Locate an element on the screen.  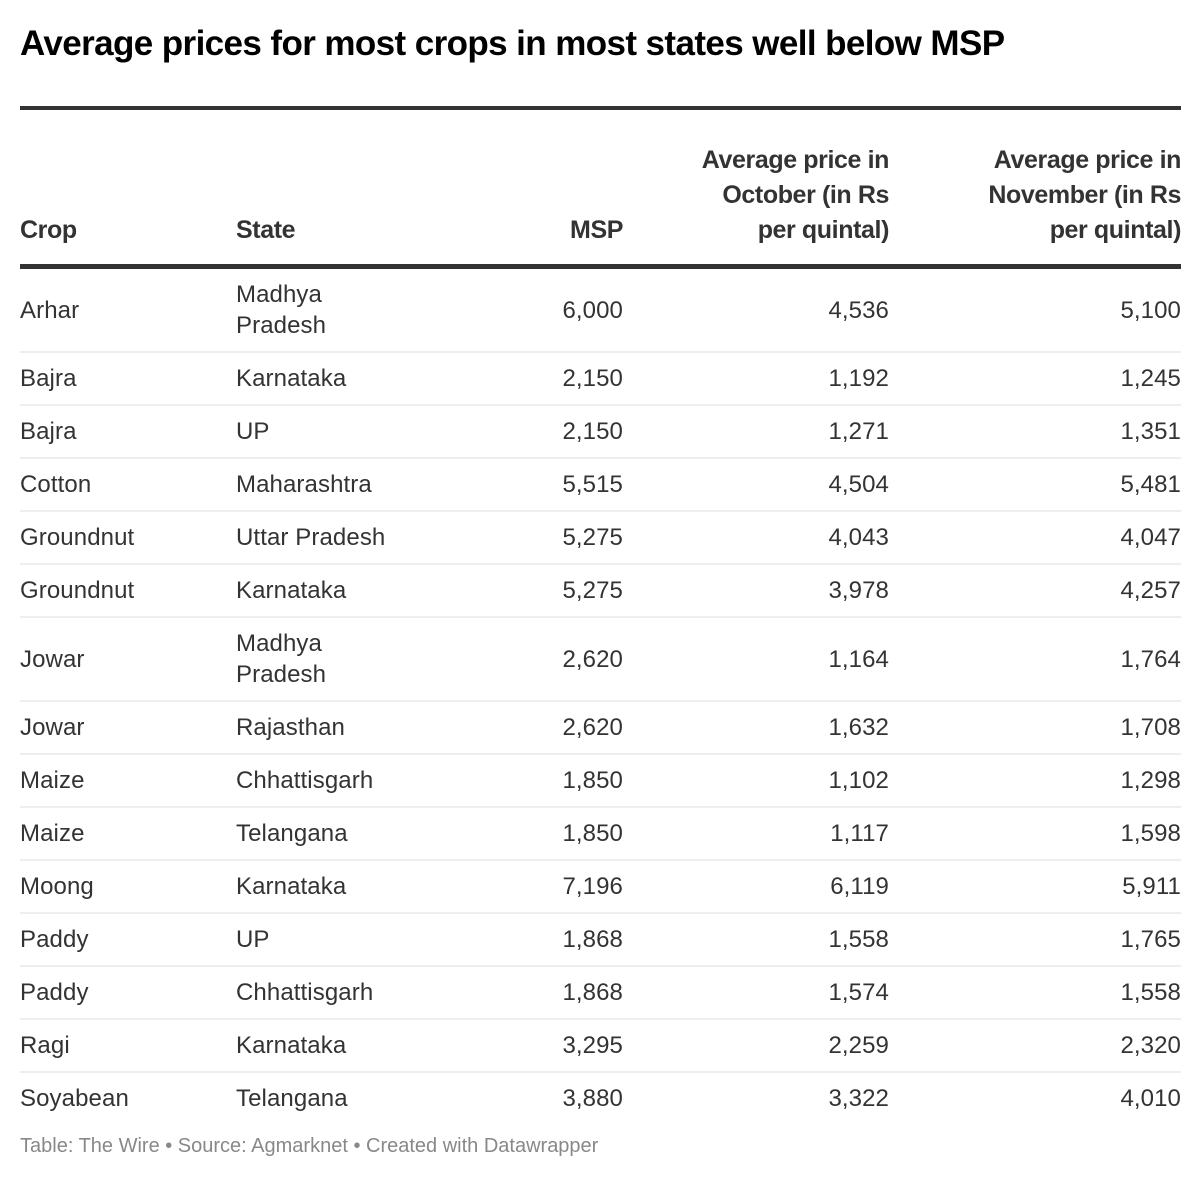
header-state: State is located at coordinates (361, 189).